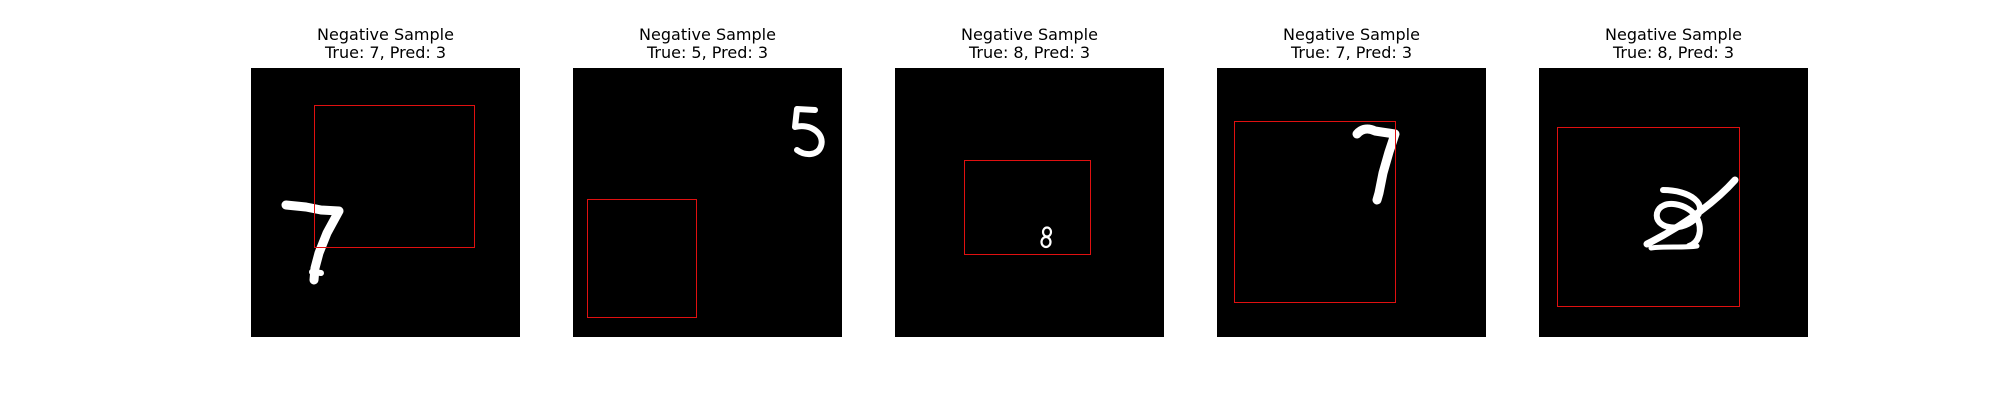 This screenshot has width=2000, height=400. I want to click on sample-panel-3: Negative Sample True: 8, Pred: 3, so click(1029, 183).